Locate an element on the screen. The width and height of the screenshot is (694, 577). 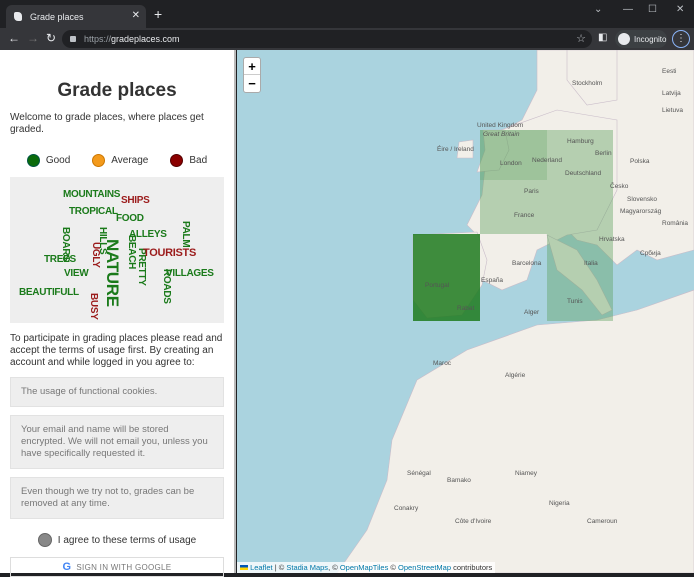
map-label: Србија is located at coordinates (650, 253).